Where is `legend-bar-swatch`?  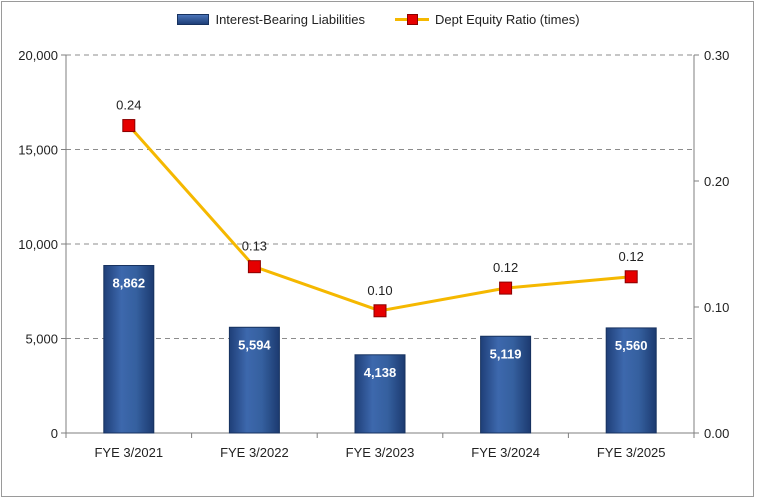
legend-bar-swatch is located at coordinates (193, 19).